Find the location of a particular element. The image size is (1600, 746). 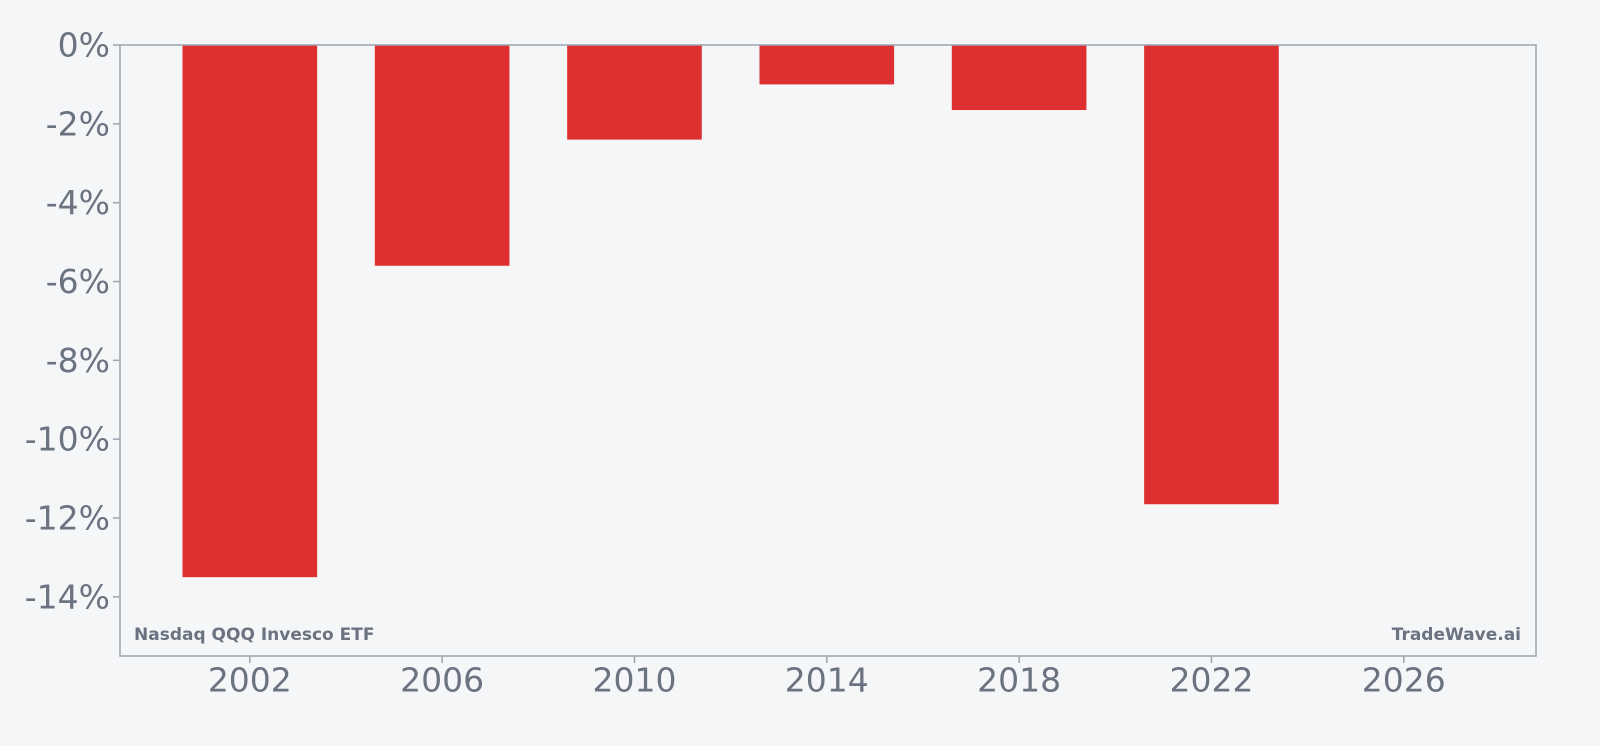

x-tick-label: 2022 is located at coordinates (1211, 680).